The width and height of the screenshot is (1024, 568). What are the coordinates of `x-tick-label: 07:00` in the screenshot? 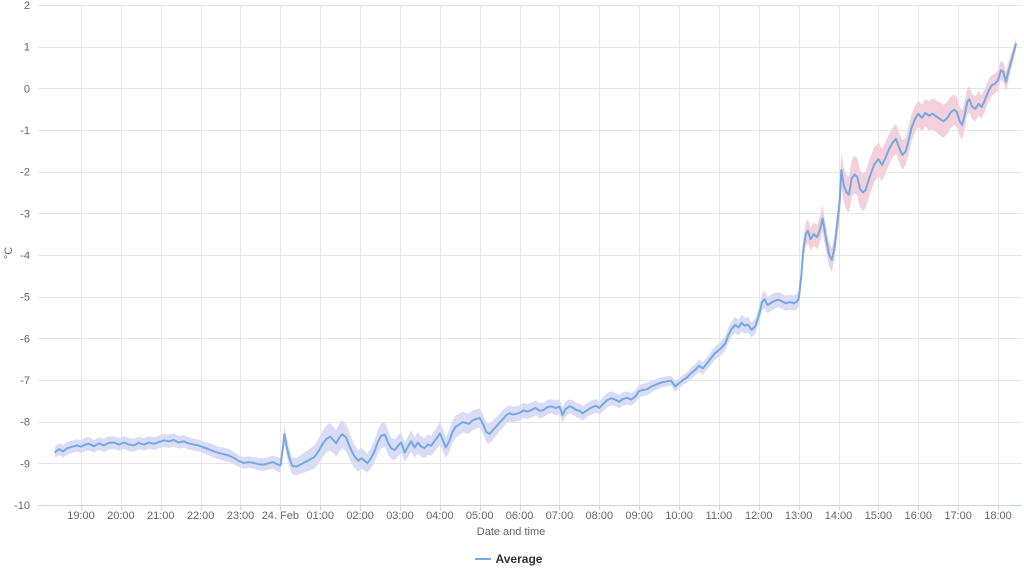 It's located at (560, 516).